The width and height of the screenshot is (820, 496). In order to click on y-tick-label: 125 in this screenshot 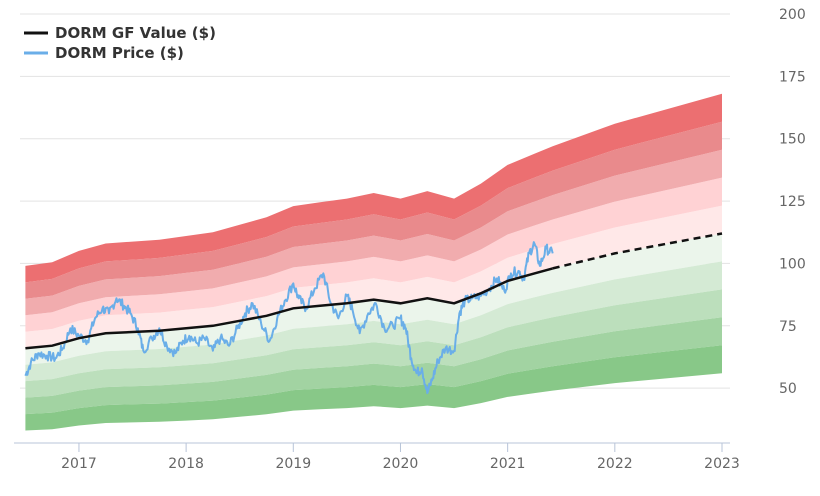, I will do `click(792, 202)`.